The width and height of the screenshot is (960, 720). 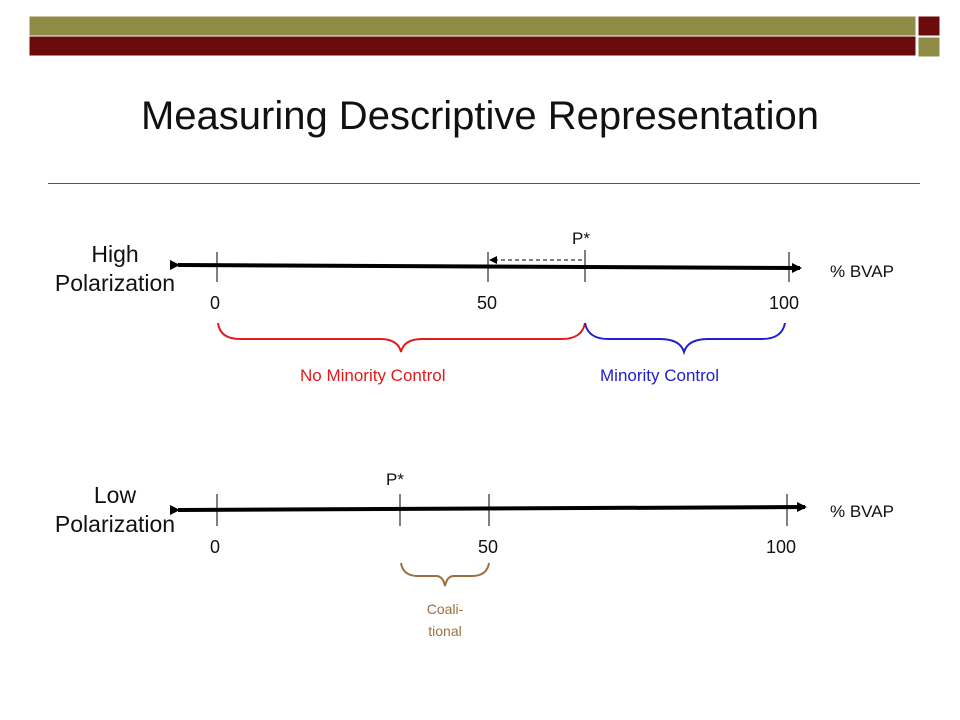 I want to click on minority-brace, so click(x=685, y=339).